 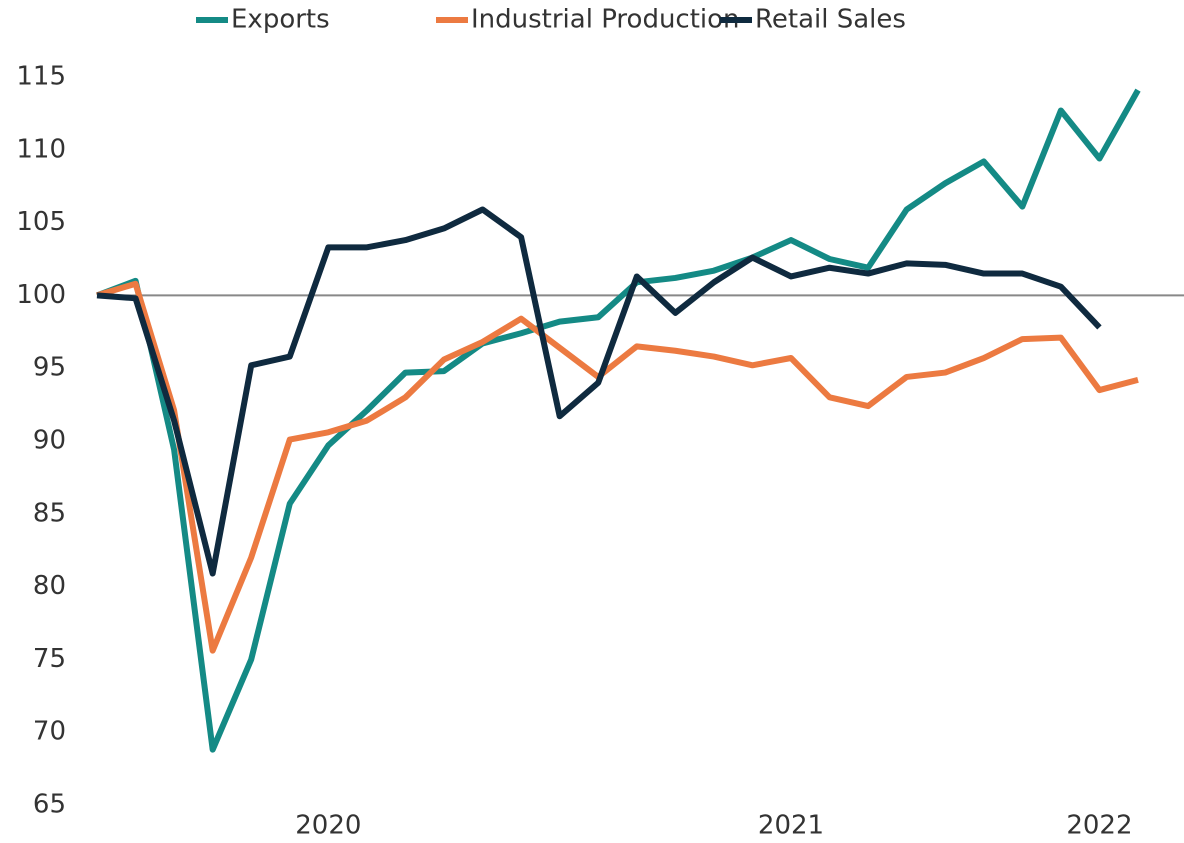 I want to click on y-tick-label: 65, so click(x=49, y=805).